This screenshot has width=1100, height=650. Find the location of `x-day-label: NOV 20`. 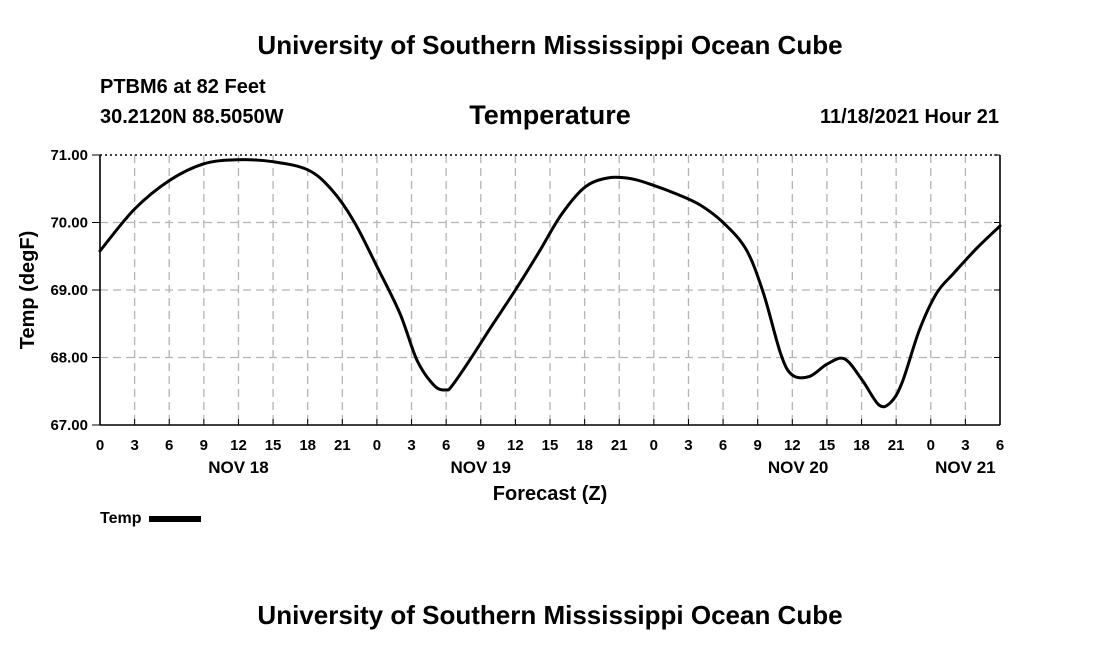

x-day-label: NOV 20 is located at coordinates (798, 467).